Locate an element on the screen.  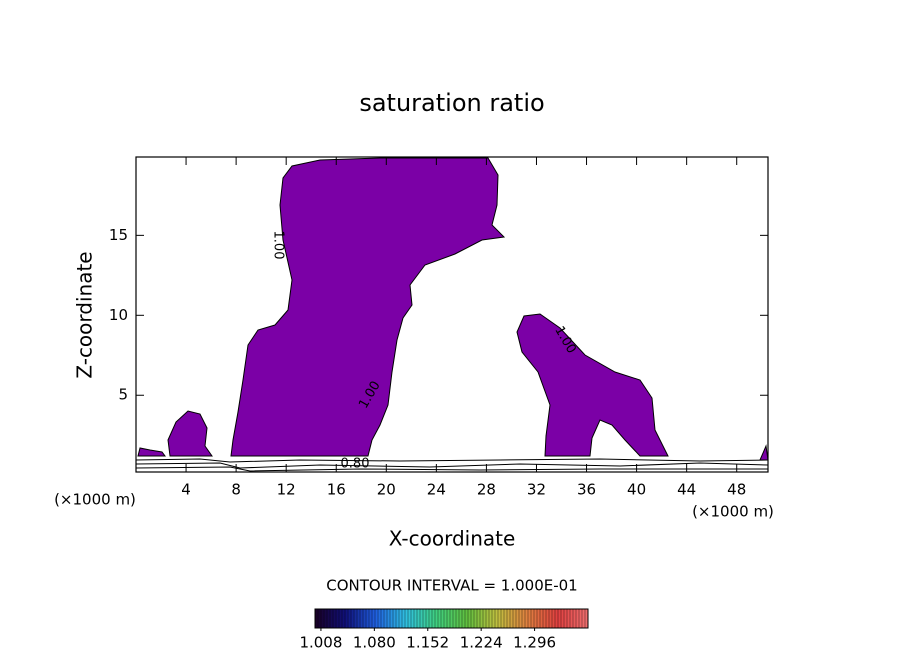
x-tick-label: 4 is located at coordinates (186, 490).